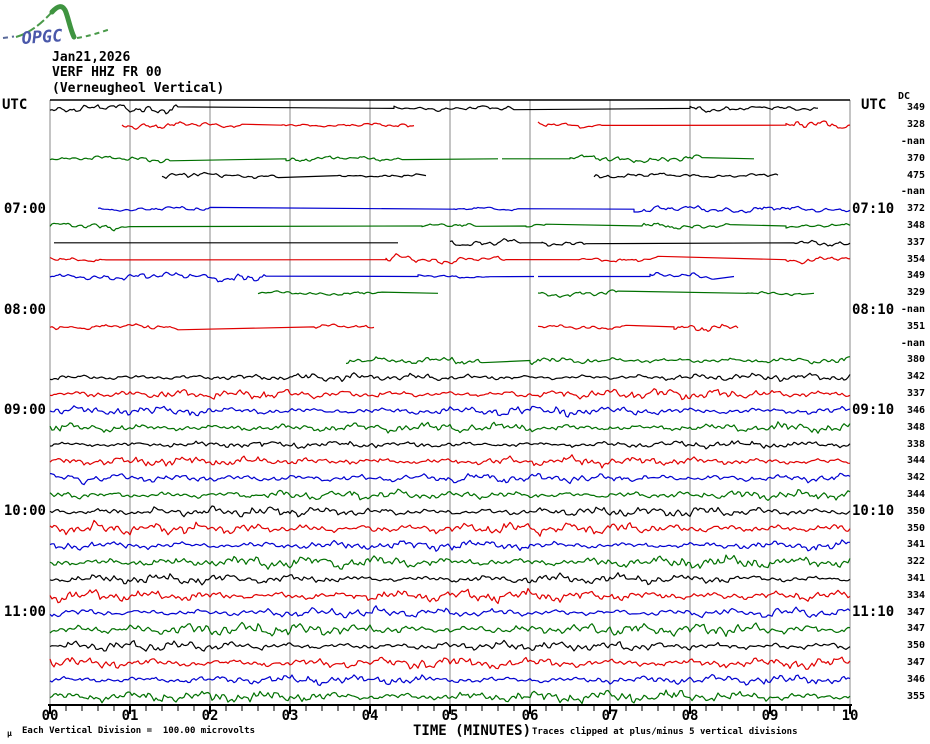  Describe the element at coordinates (915, 528) in the screenshot. I see `dc-value-row-26: 350` at that location.